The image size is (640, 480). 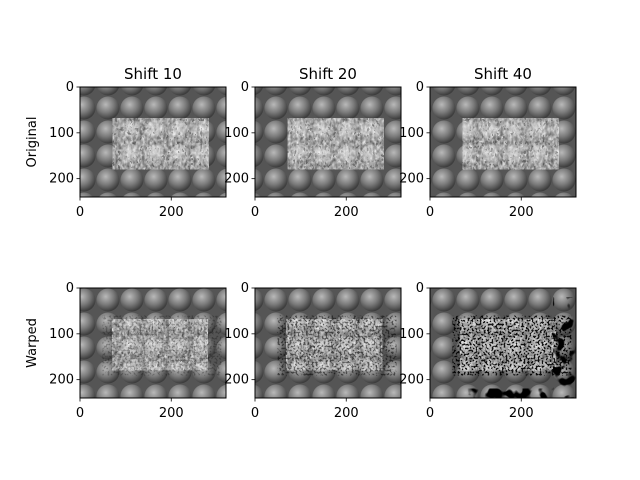 What do you see at coordinates (32, 343) in the screenshot?
I see `row-label: Warped` at bounding box center [32, 343].